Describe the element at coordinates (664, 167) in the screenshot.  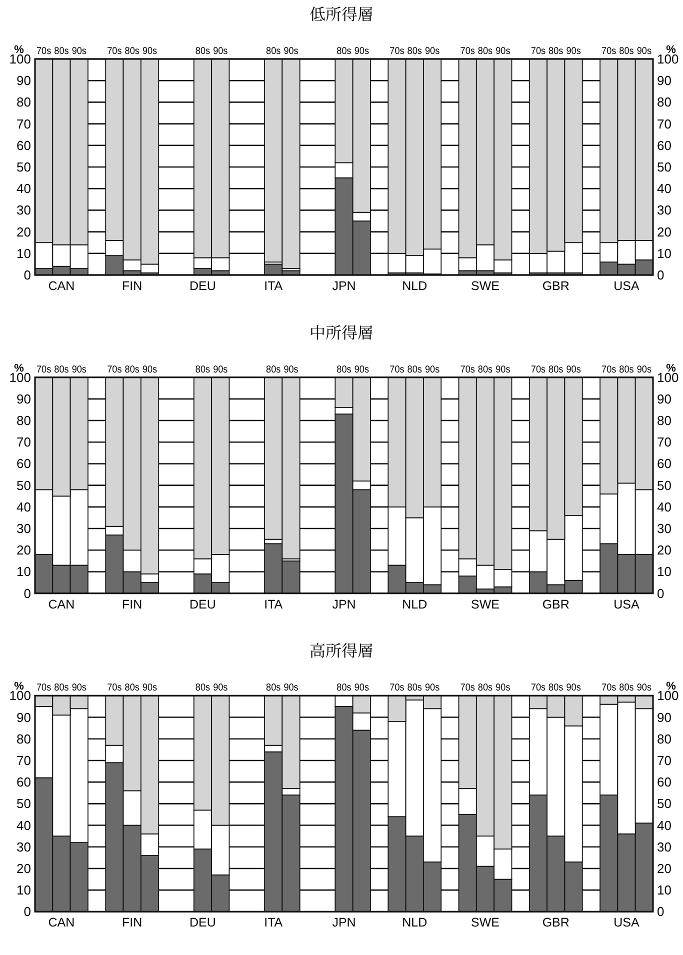
I see `y2-tick-label: 50` at that location.